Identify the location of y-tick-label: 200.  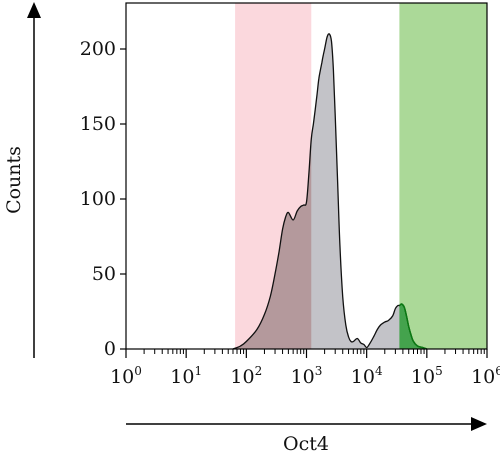
(98, 49).